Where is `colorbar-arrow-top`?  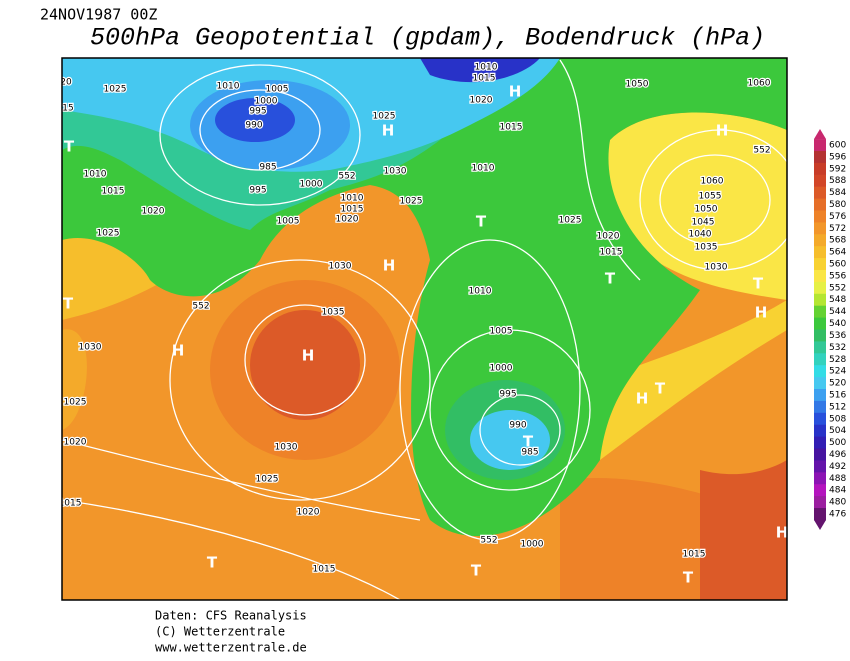 colorbar-arrow-top is located at coordinates (820, 134).